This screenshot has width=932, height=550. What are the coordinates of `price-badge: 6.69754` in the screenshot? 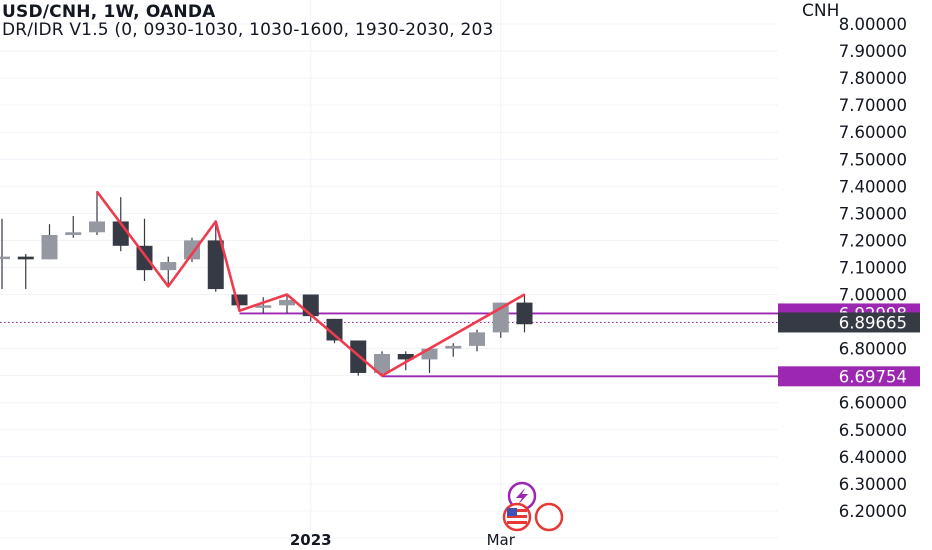 It's located at (849, 376).